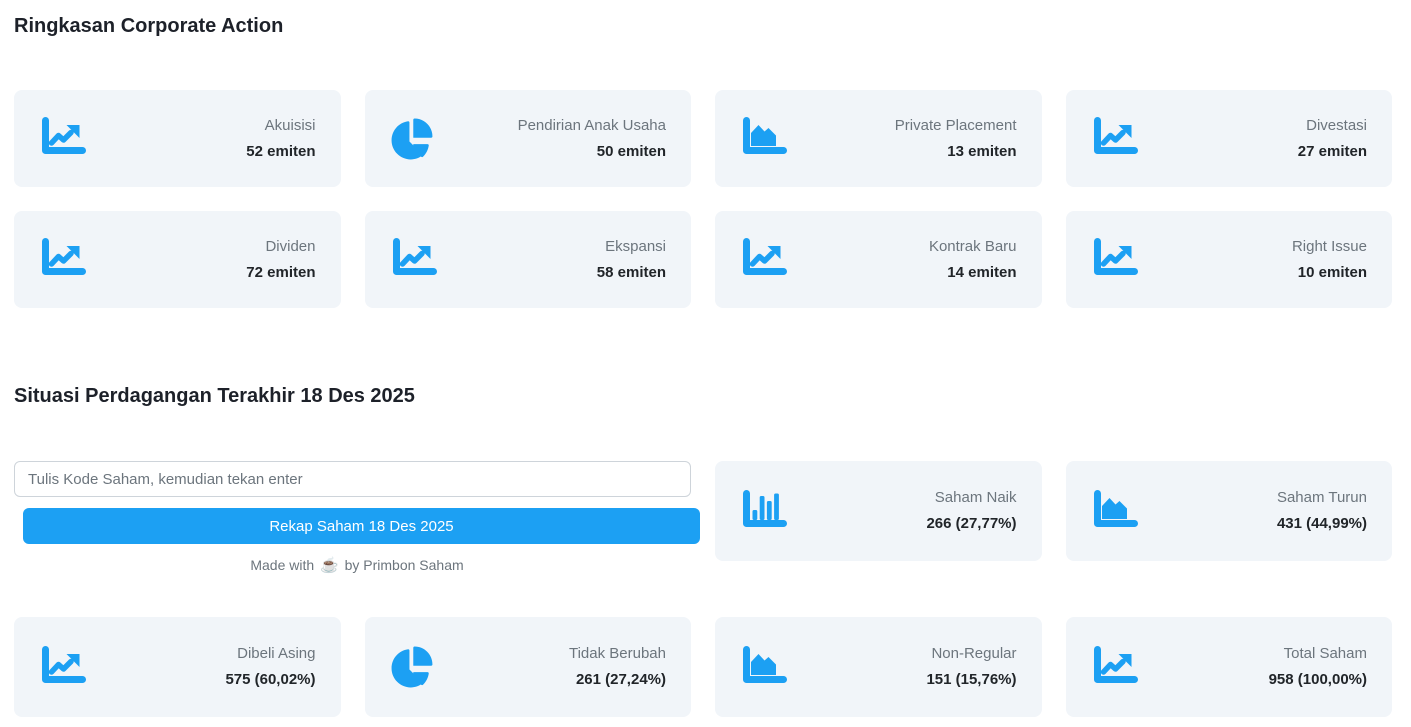 The width and height of the screenshot is (1411, 727). I want to click on card-value: 261 (27,24%), so click(620, 679).